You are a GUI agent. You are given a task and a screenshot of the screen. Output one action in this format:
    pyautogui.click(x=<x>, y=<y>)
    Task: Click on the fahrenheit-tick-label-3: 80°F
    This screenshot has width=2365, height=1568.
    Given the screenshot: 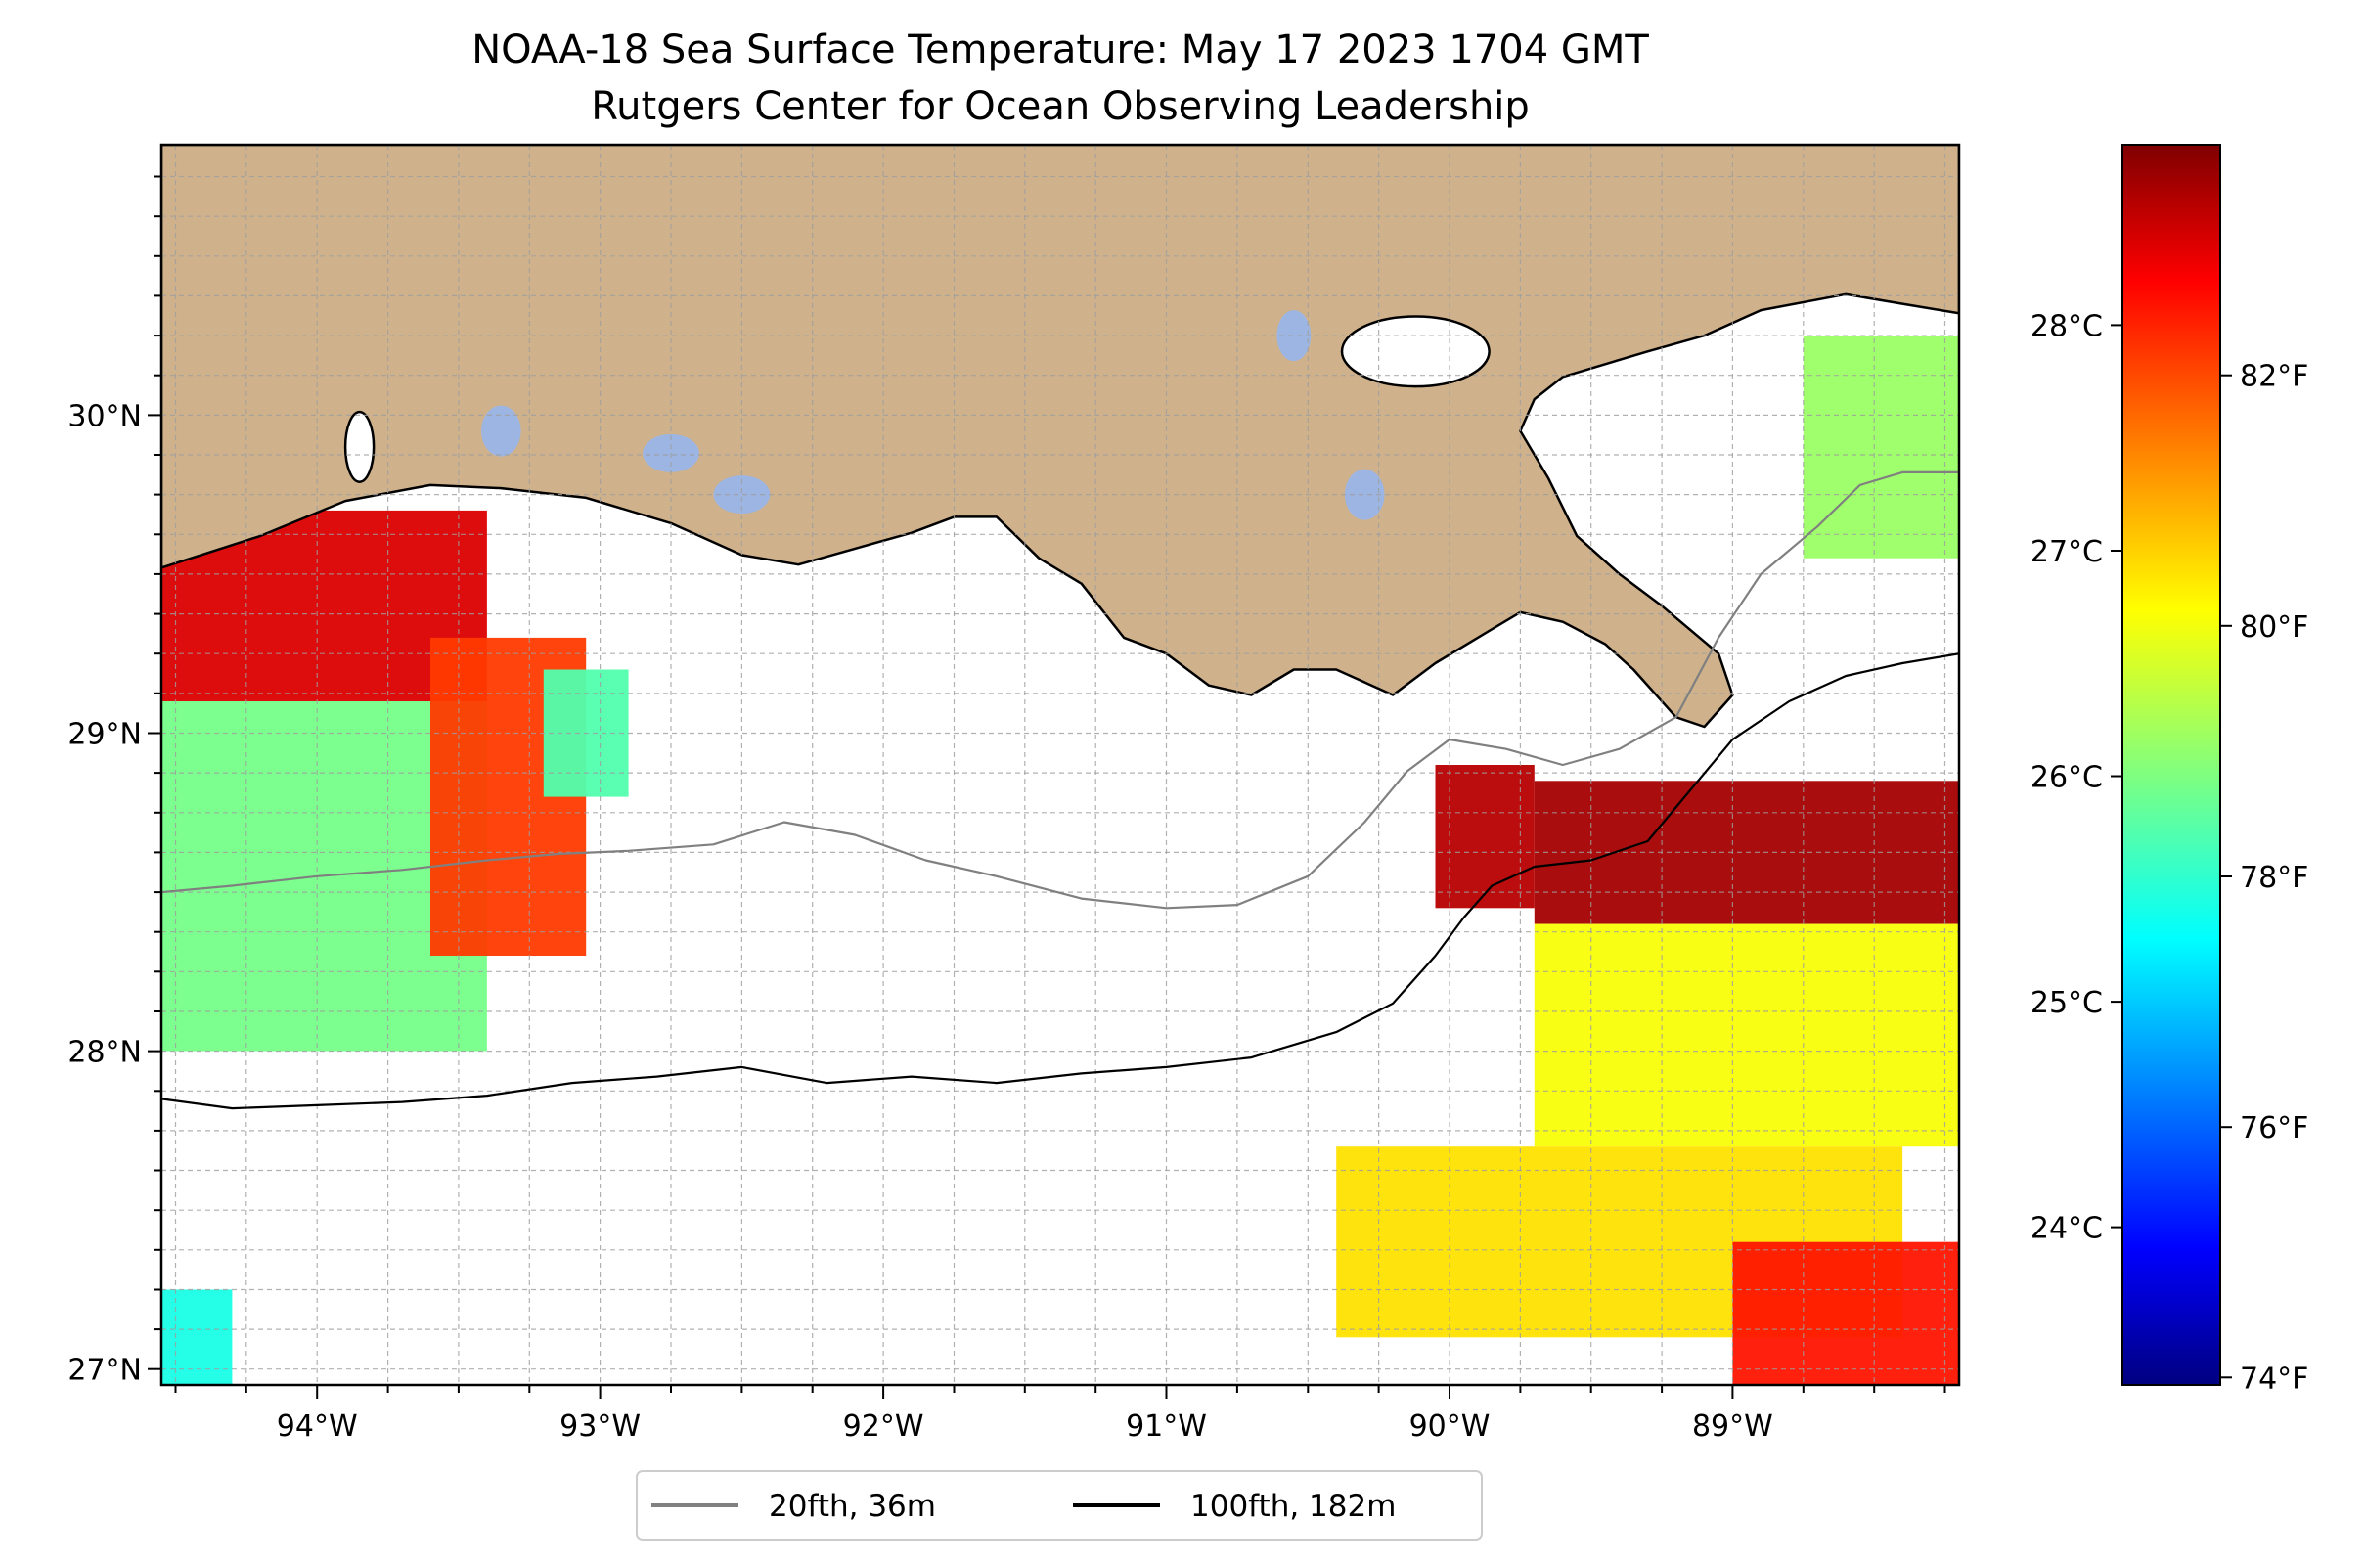 What is the action you would take?
    pyautogui.click(x=2274, y=627)
    